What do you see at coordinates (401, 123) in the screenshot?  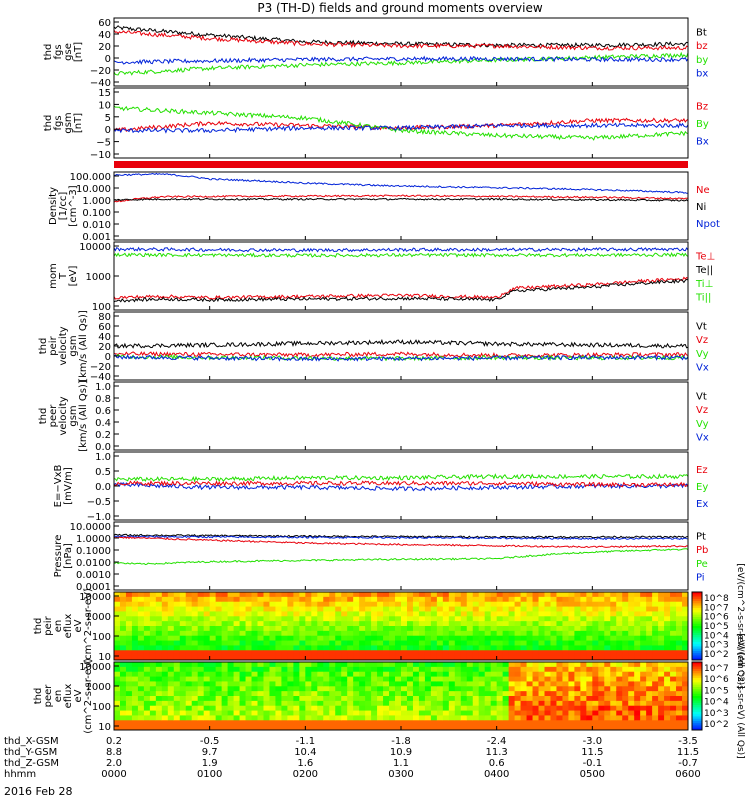 I see `plot-area` at bounding box center [401, 123].